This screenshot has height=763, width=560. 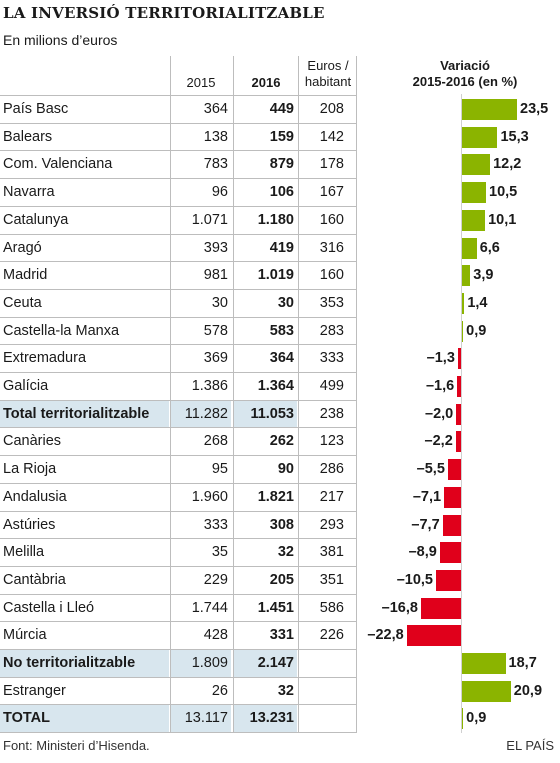 I want to click on cell-per-capita: 178, so click(x=331, y=164).